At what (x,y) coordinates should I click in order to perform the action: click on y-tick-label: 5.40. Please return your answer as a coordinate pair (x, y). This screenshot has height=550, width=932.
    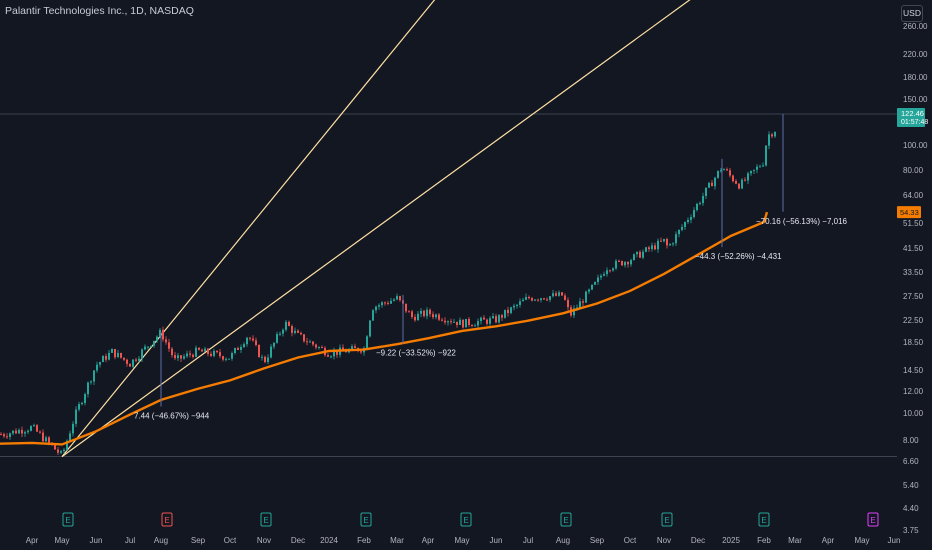
    Looking at the image, I should click on (911, 485).